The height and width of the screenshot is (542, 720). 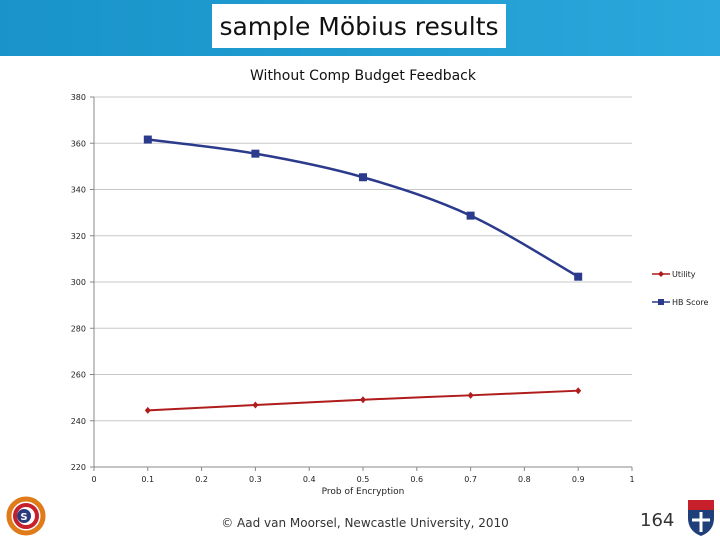 I want to click on page-number: 164, so click(x=657, y=520).